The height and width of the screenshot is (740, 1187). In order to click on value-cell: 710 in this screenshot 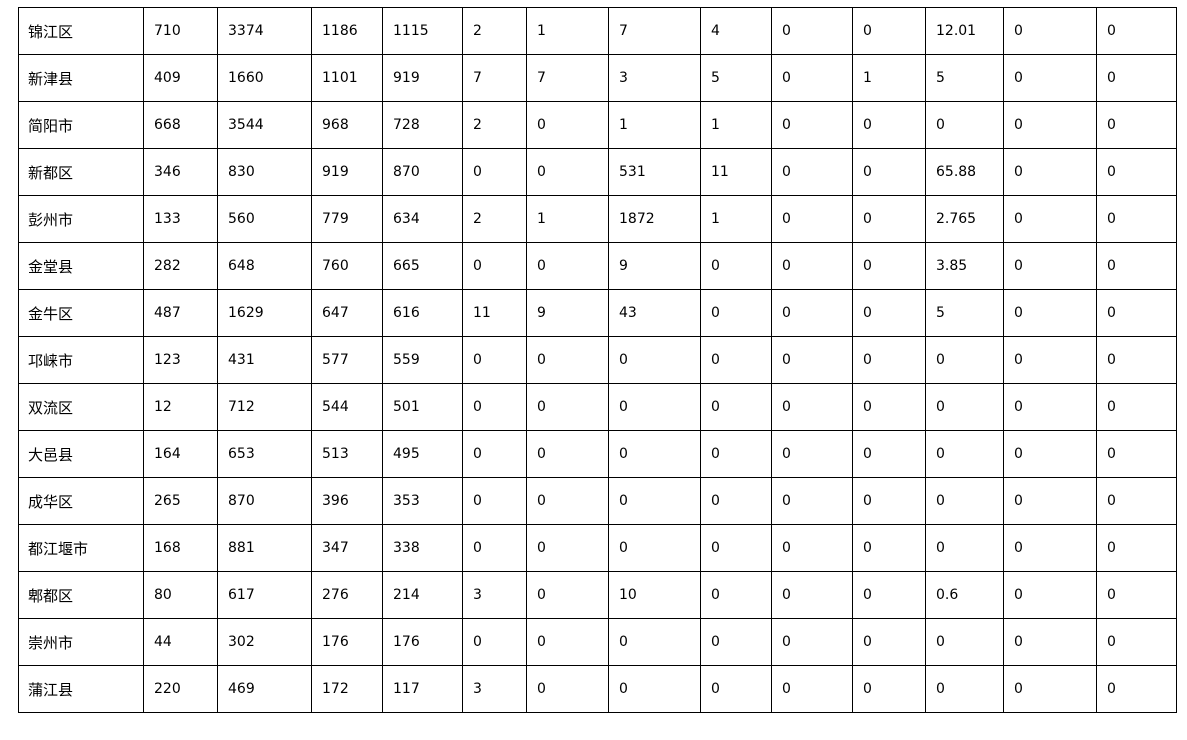, I will do `click(180, 31)`.